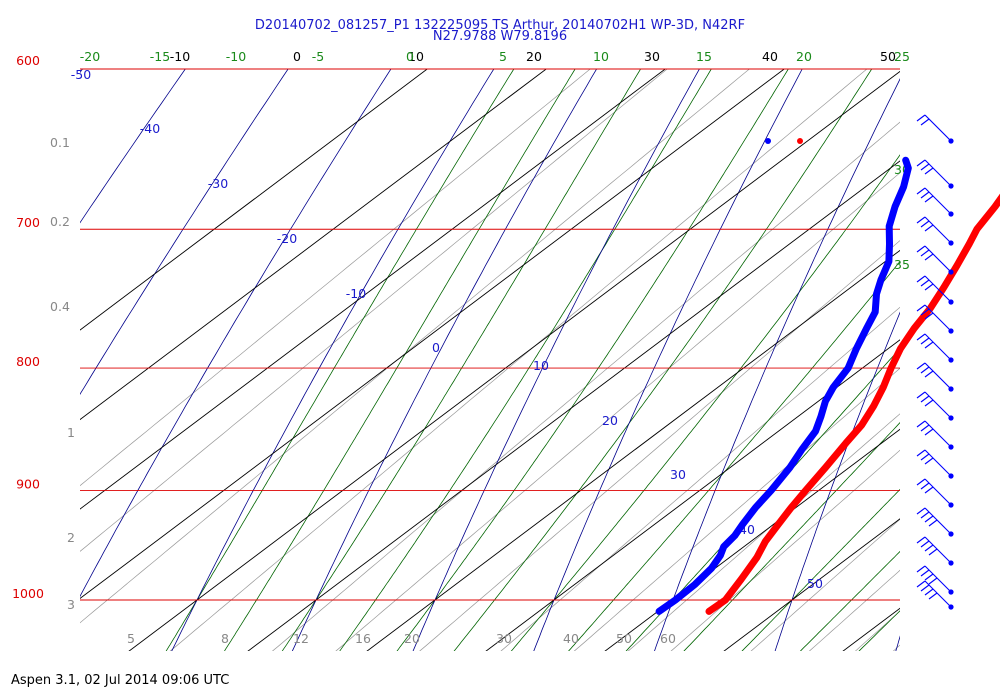 This screenshot has height=700, width=1000. I want to click on dry-adiabat-label: -20, so click(287, 238).